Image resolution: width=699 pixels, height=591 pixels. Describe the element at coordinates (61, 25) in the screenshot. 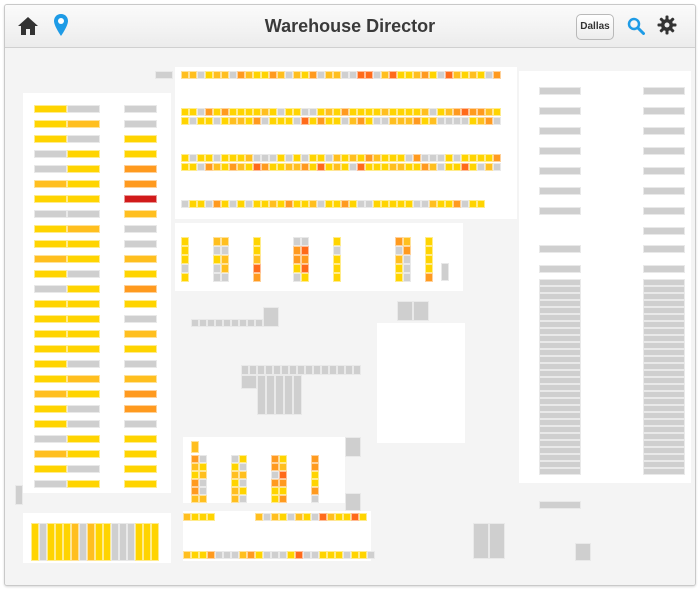

I see `location-pin-icon` at that location.